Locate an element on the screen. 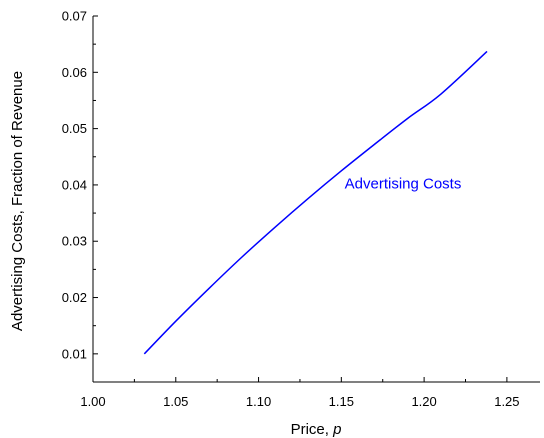 This screenshot has width=544, height=438. x-tick-label: 1.05 is located at coordinates (175, 401).